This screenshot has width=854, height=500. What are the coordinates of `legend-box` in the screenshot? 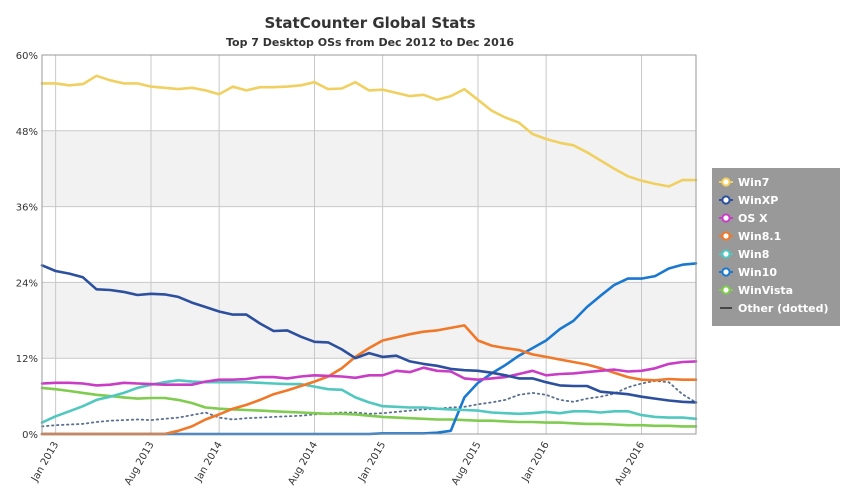 It's located at (776, 247).